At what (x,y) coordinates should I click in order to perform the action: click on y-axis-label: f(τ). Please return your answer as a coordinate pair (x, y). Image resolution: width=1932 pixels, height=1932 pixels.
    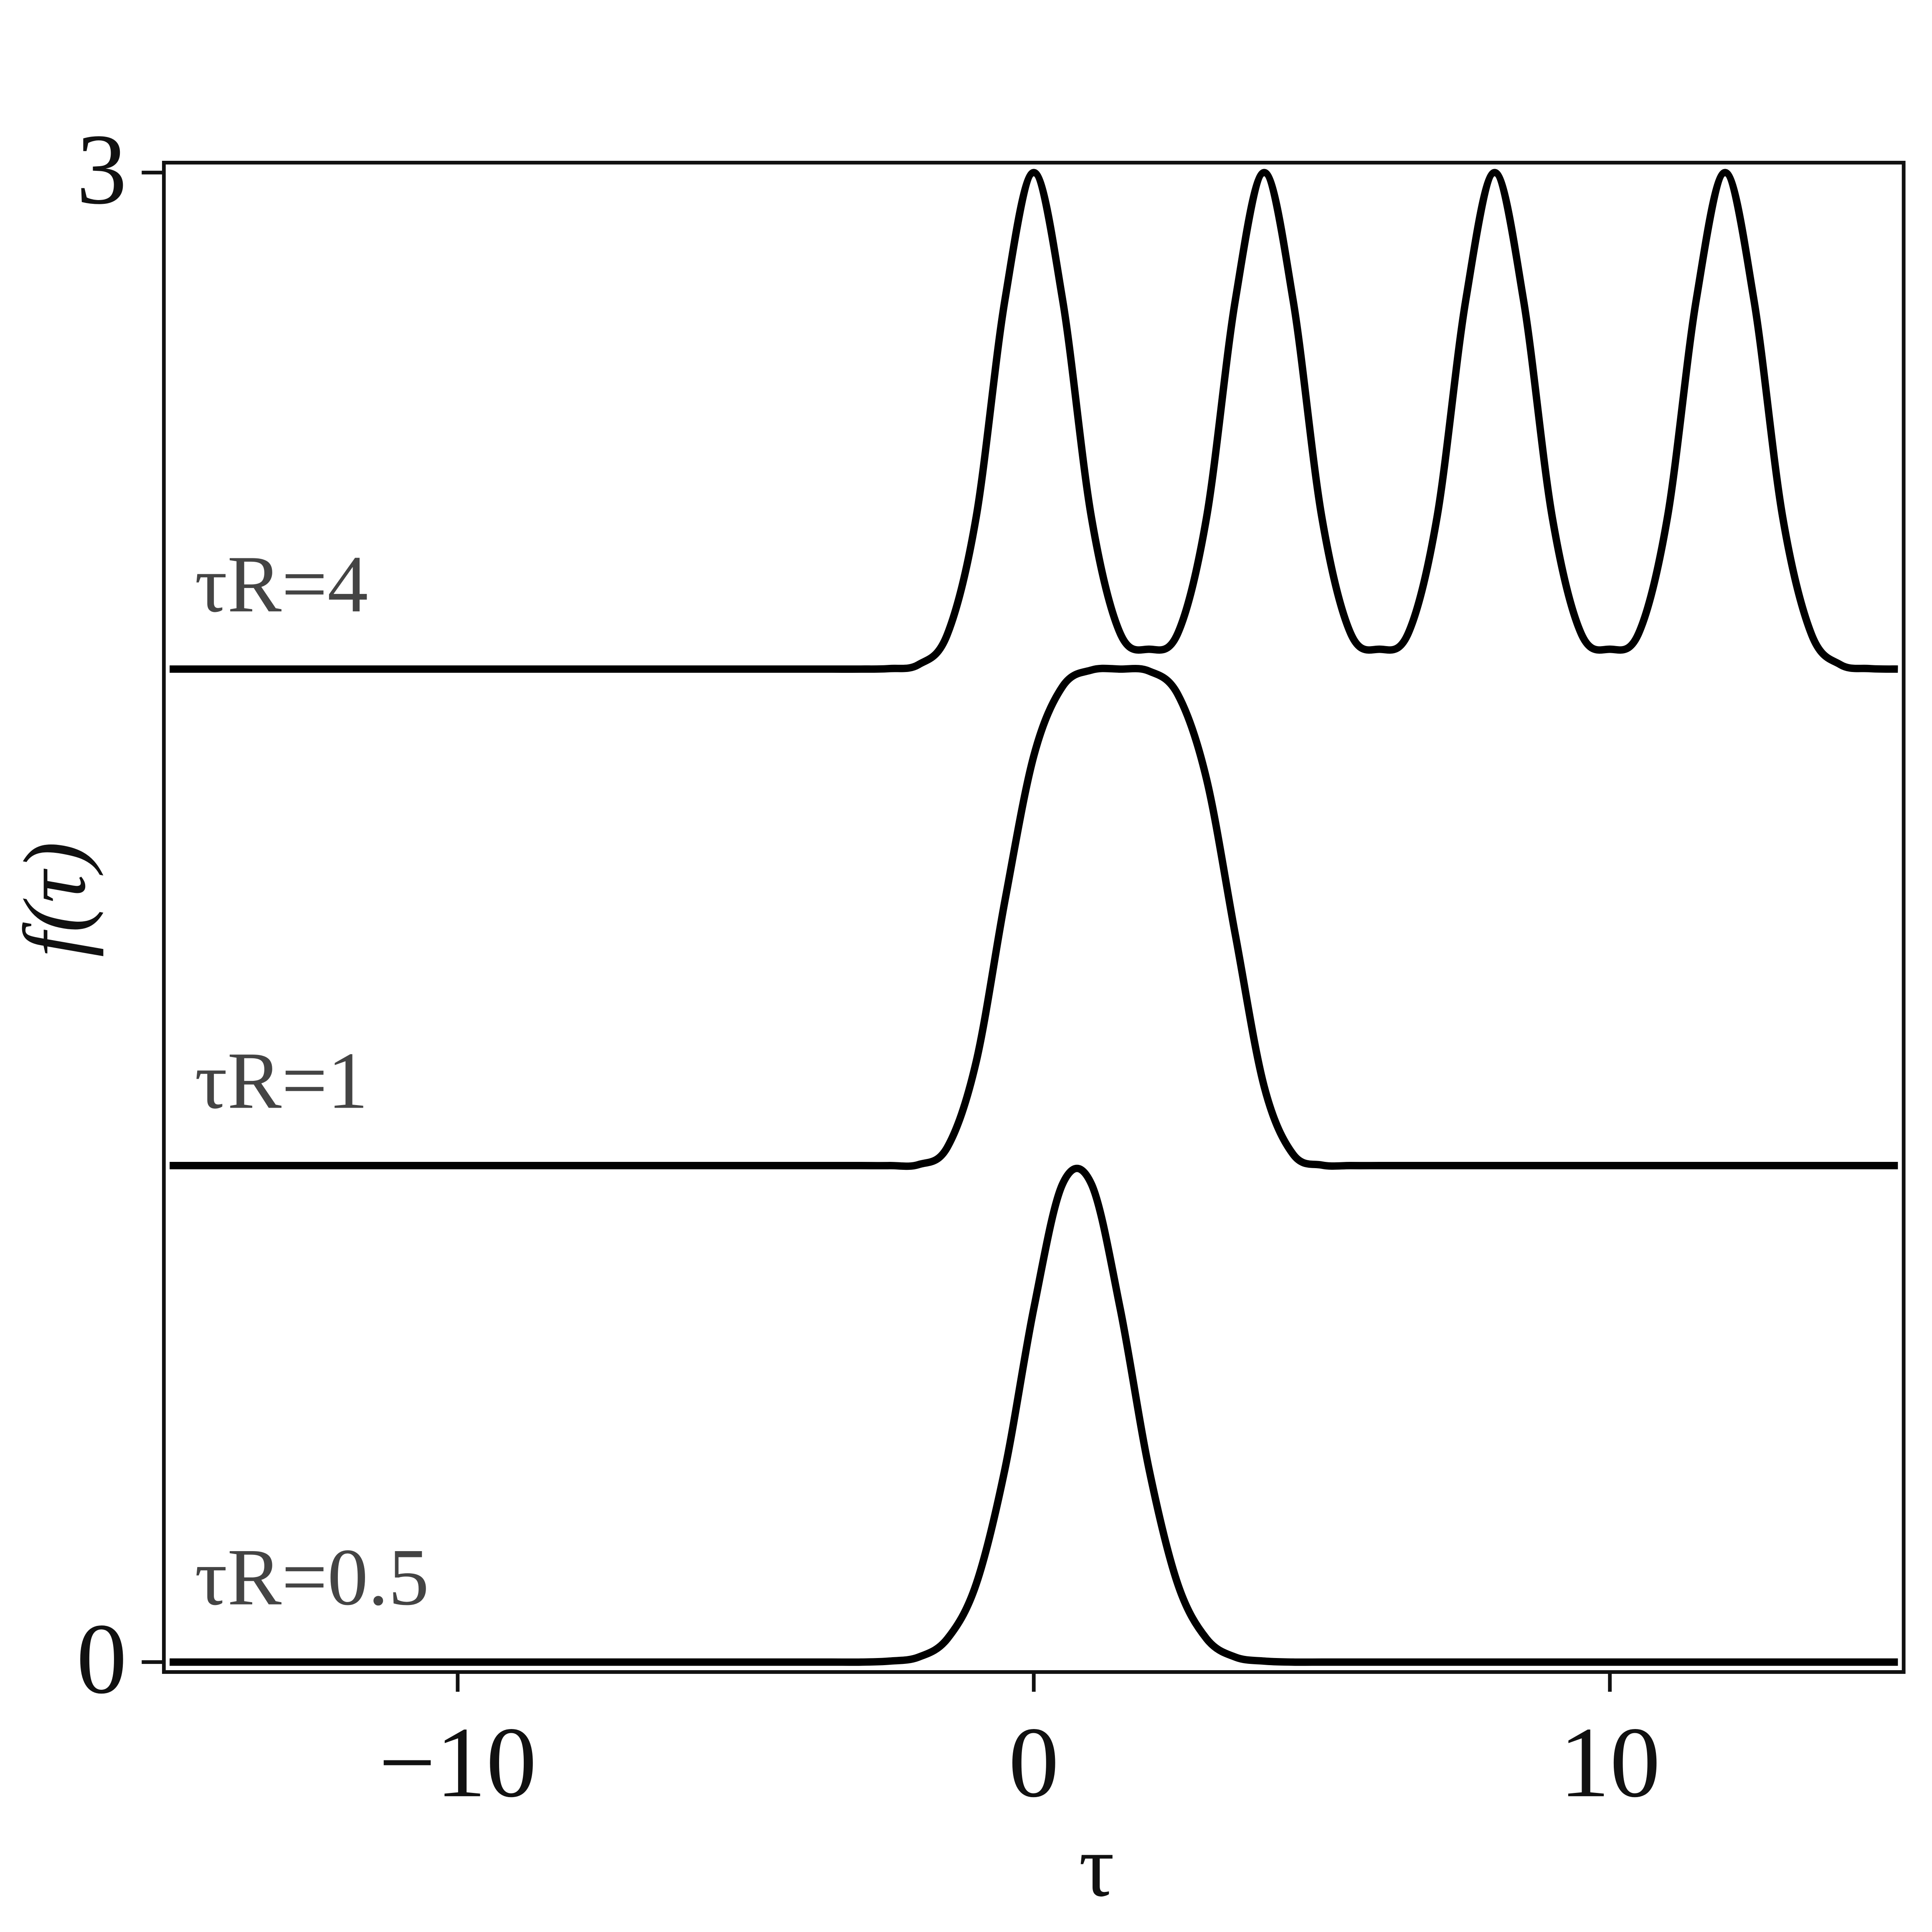
    Looking at the image, I should click on (54, 899).